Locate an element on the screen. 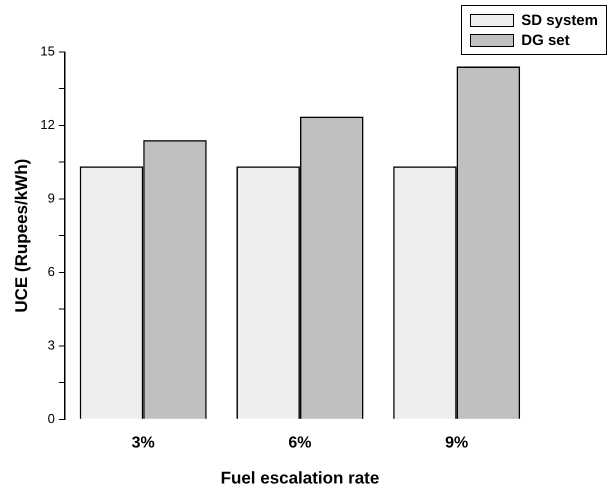 The height and width of the screenshot is (497, 607). y-tick-label: 12 is located at coordinates (47, 124).